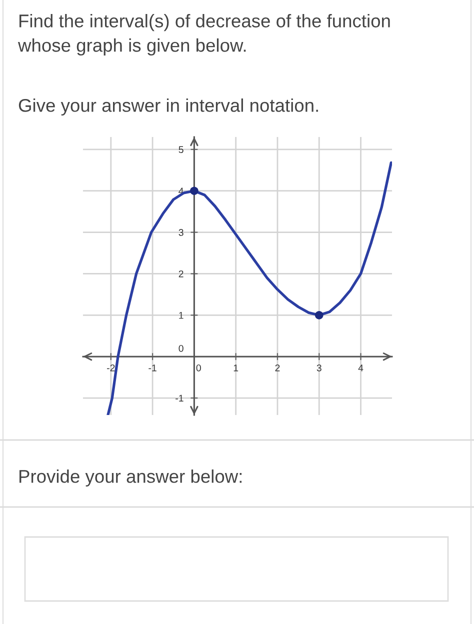 This screenshot has width=474, height=624. Describe the element at coordinates (198, 368) in the screenshot. I see `x-tick-label: 0` at that location.